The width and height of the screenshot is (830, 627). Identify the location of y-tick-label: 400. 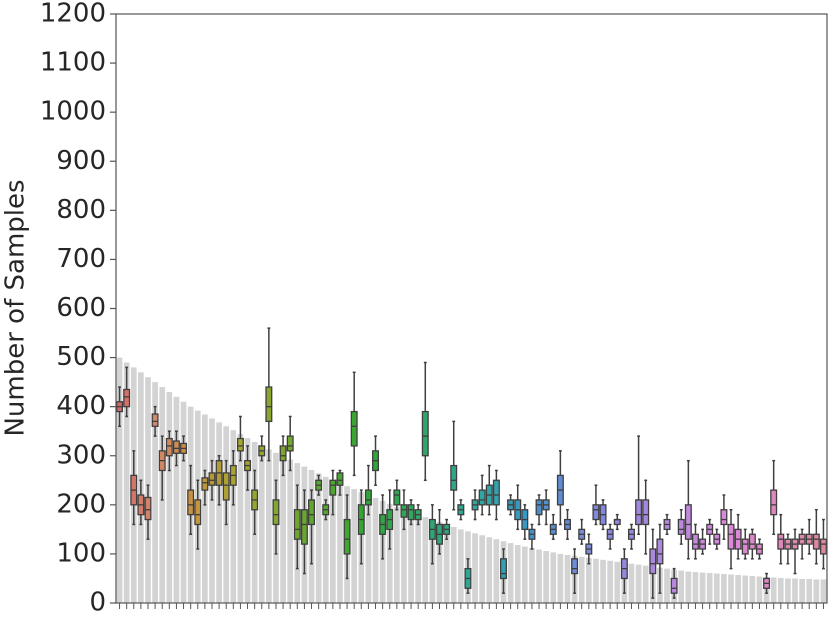
(81, 406).